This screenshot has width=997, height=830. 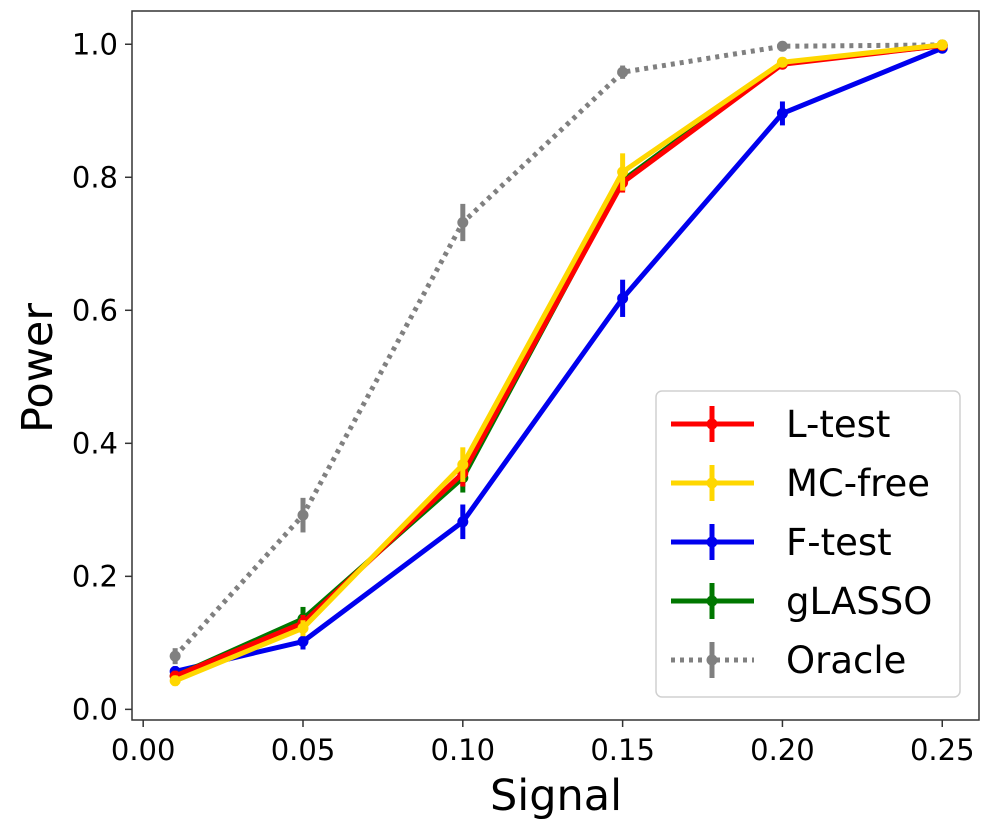 I want to click on legend-item-l-test: L-test, so click(x=780, y=424).